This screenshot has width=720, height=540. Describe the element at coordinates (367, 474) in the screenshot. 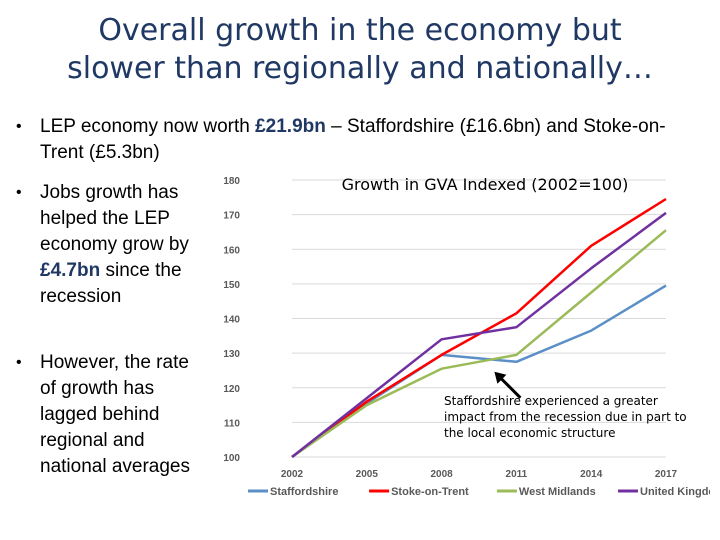

I see `x-tick-label: 2005` at that location.